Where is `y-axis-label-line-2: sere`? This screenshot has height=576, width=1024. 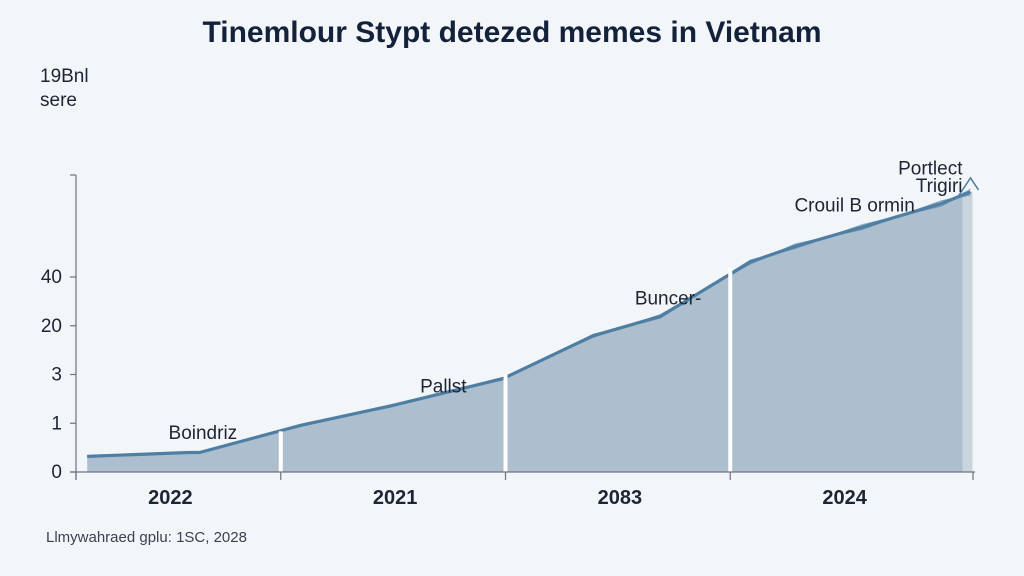 y-axis-label-line-2: sere is located at coordinates (58, 100).